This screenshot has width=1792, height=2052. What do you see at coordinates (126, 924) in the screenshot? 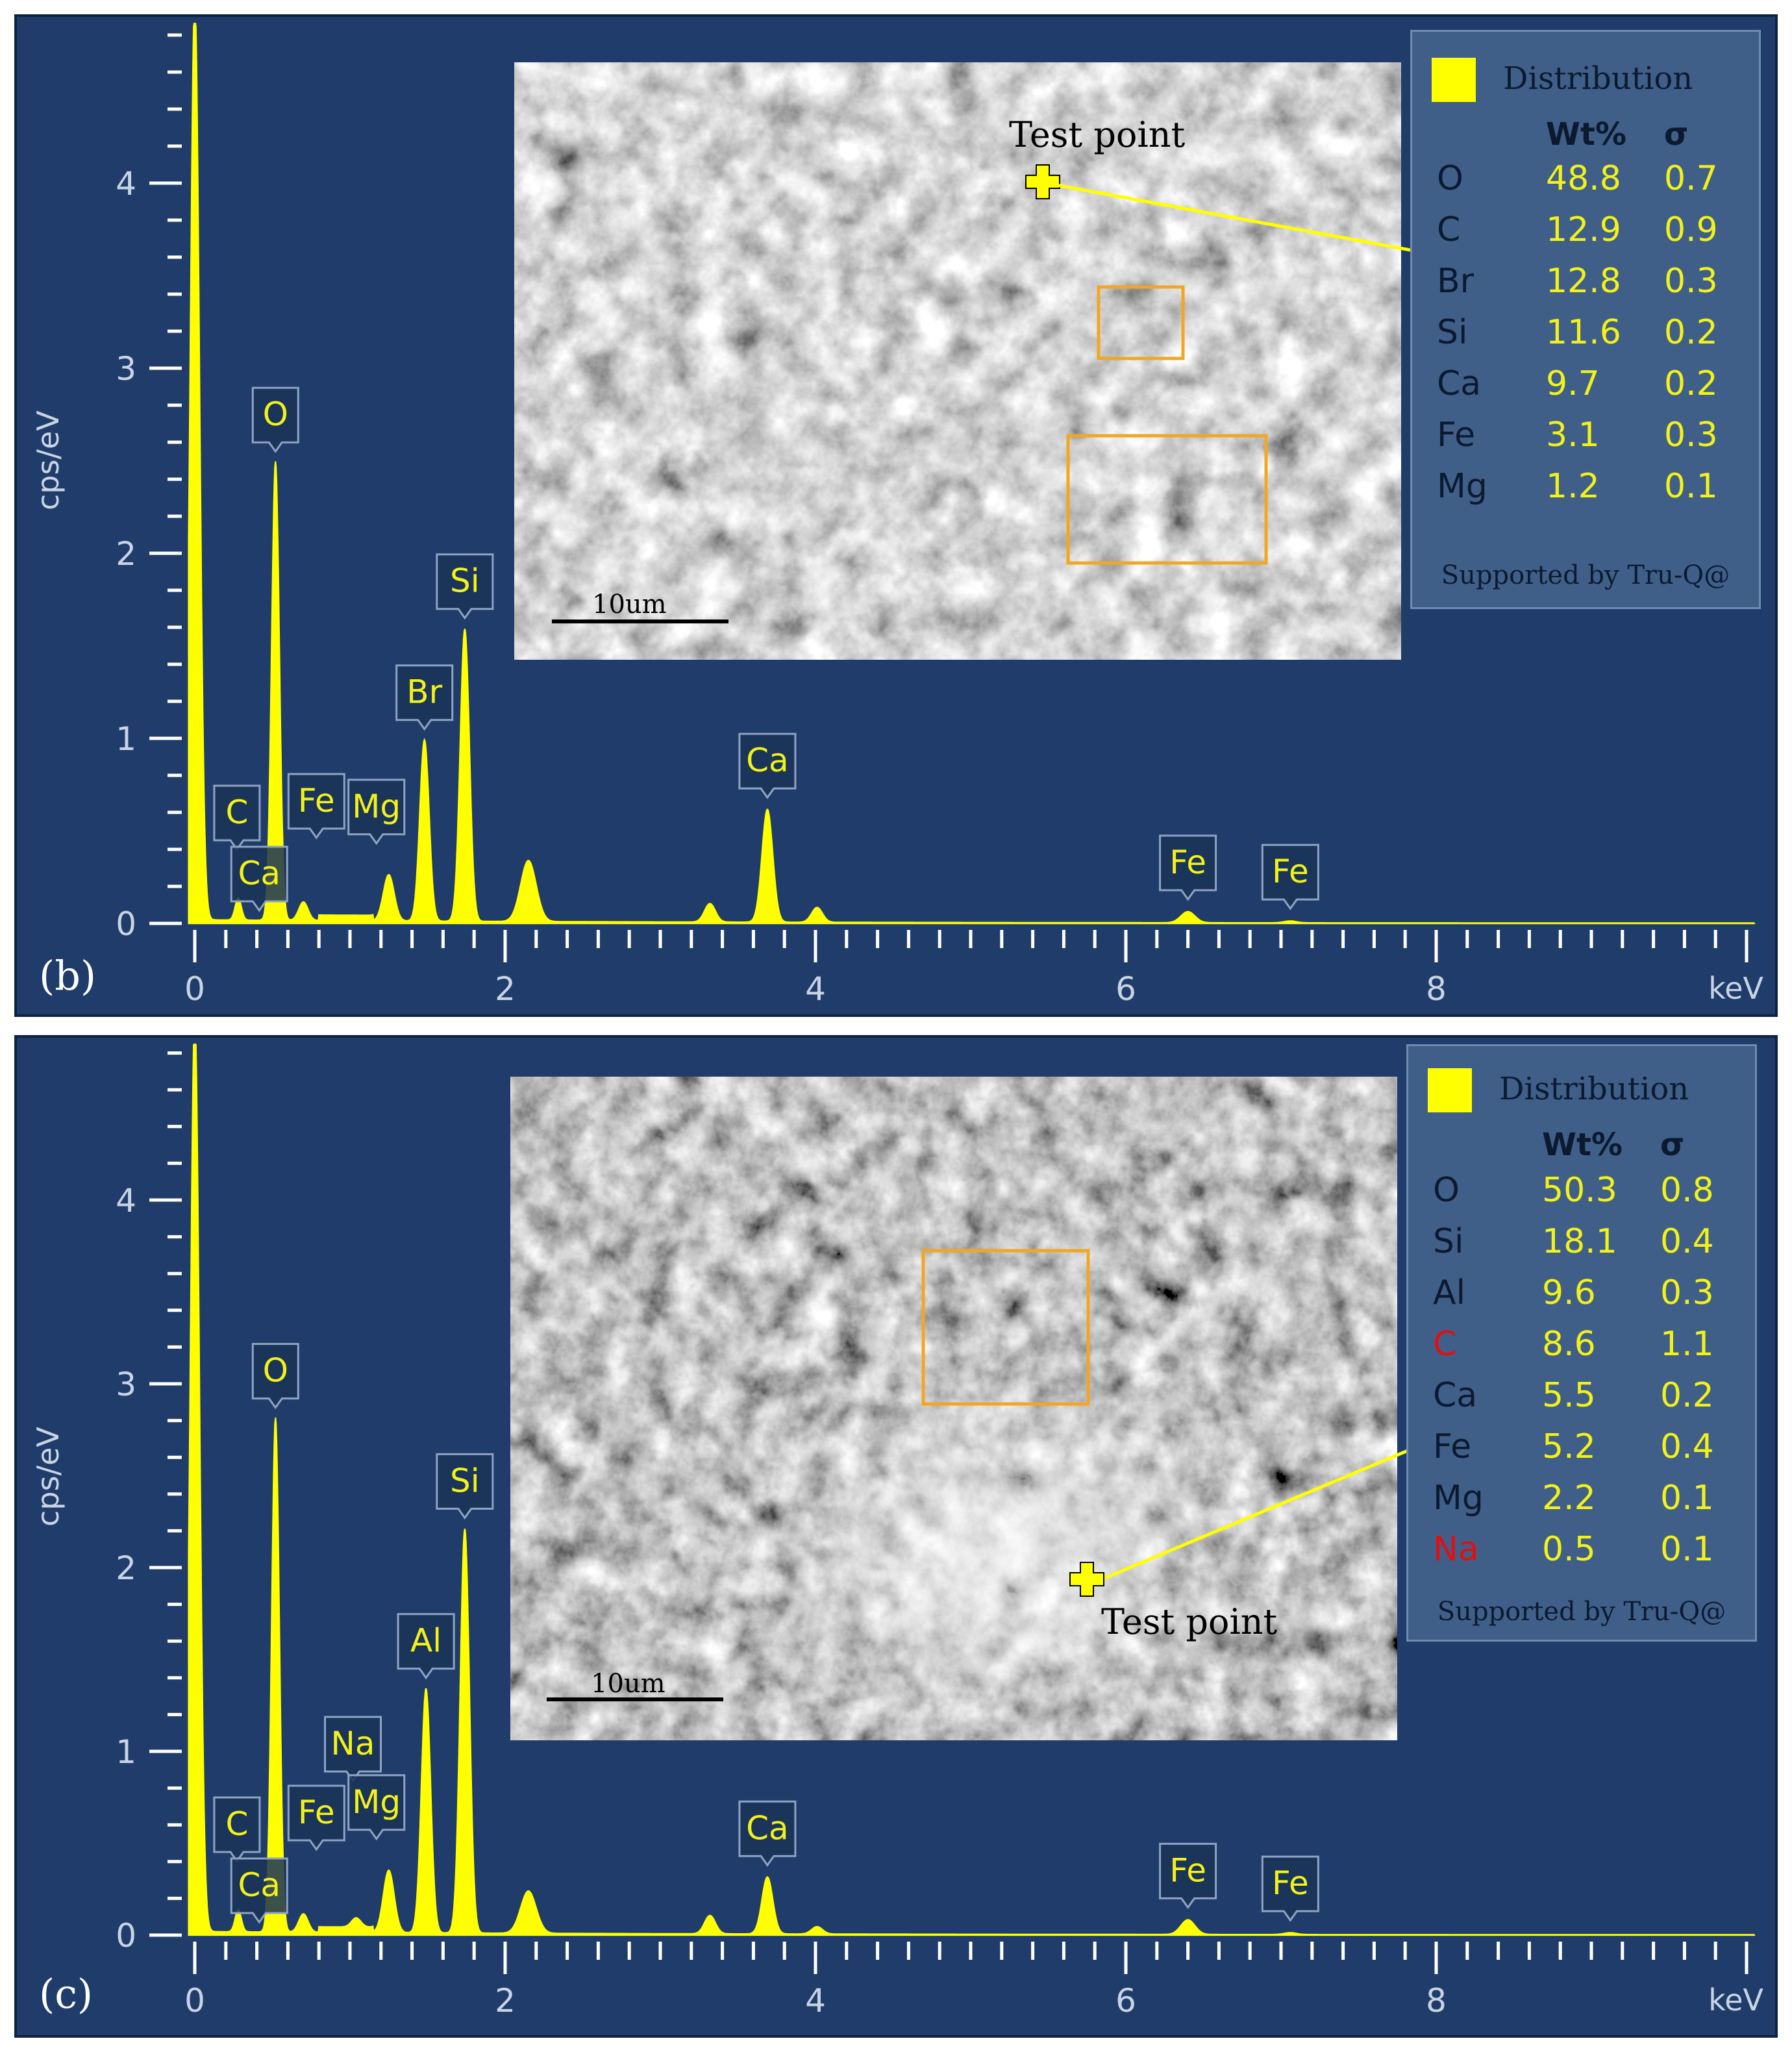
I see `y-tick-label: 0` at bounding box center [126, 924].